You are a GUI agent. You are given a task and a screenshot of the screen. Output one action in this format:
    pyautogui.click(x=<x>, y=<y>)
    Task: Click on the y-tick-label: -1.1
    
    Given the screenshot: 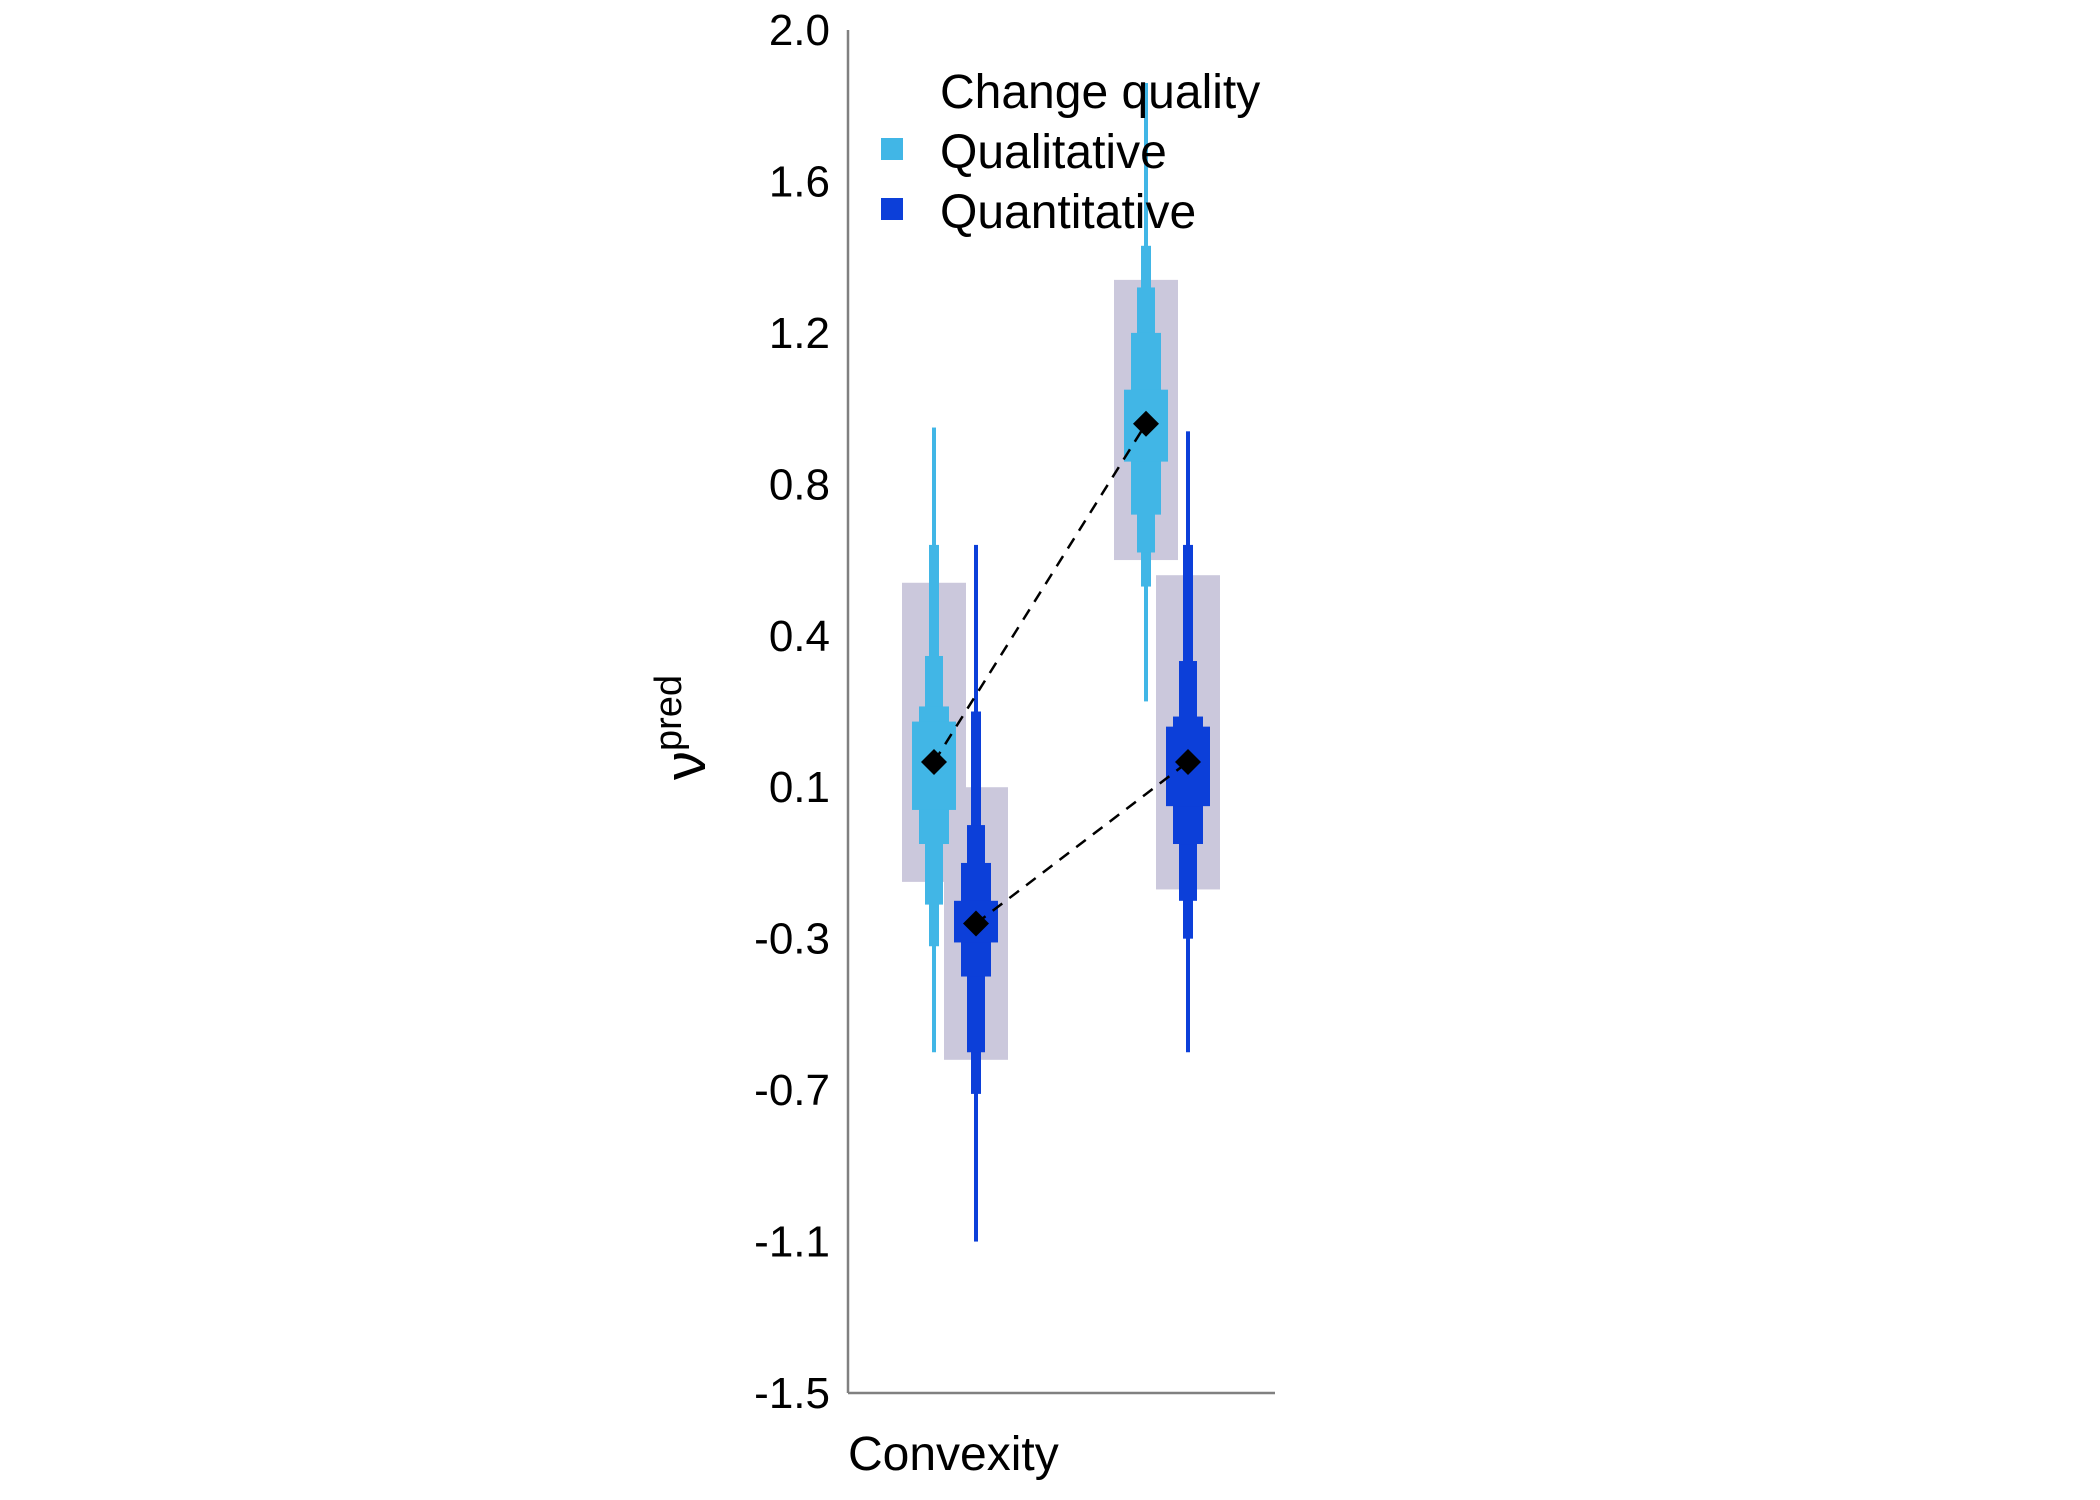 What is the action you would take?
    pyautogui.click(x=792, y=1242)
    